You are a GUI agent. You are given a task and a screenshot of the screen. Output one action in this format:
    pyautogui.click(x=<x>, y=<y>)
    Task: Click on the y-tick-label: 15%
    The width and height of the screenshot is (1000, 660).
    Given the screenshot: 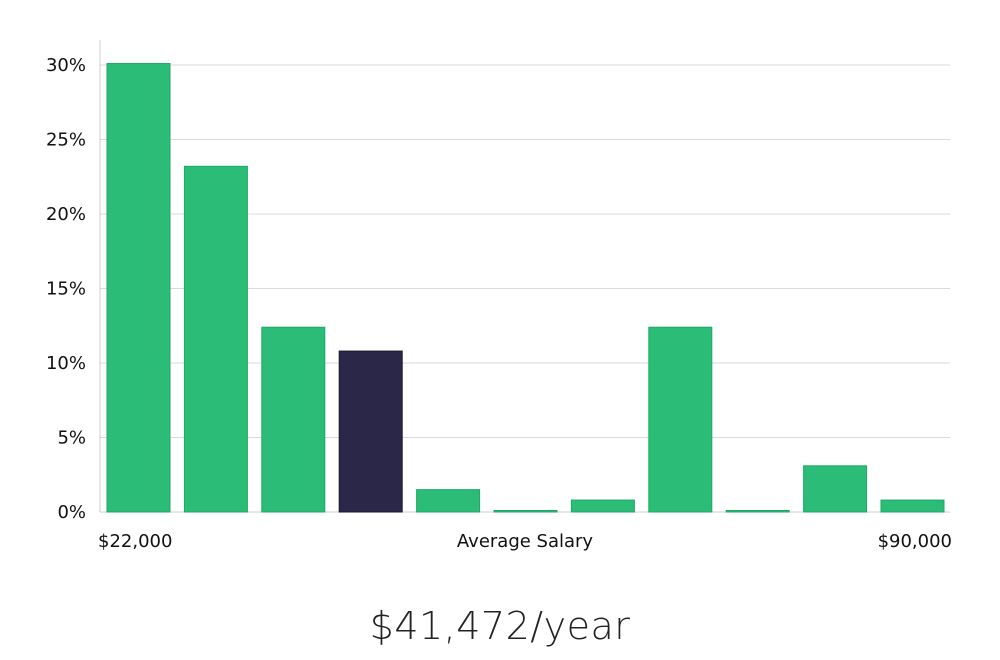 What is the action you would take?
    pyautogui.click(x=66, y=289)
    